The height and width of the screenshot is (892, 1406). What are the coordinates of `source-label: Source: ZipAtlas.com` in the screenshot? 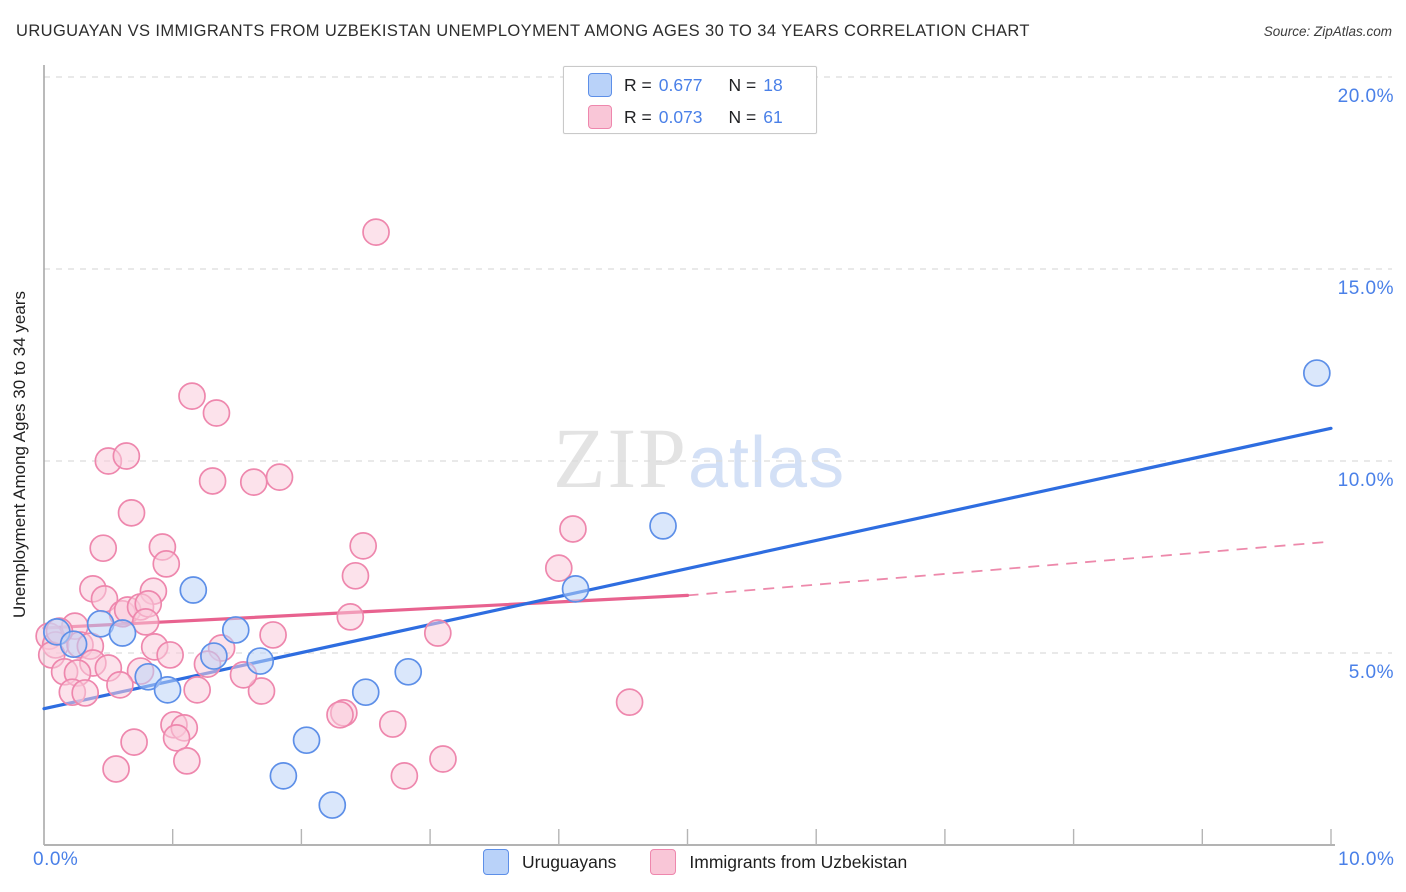 It's located at (1327, 31).